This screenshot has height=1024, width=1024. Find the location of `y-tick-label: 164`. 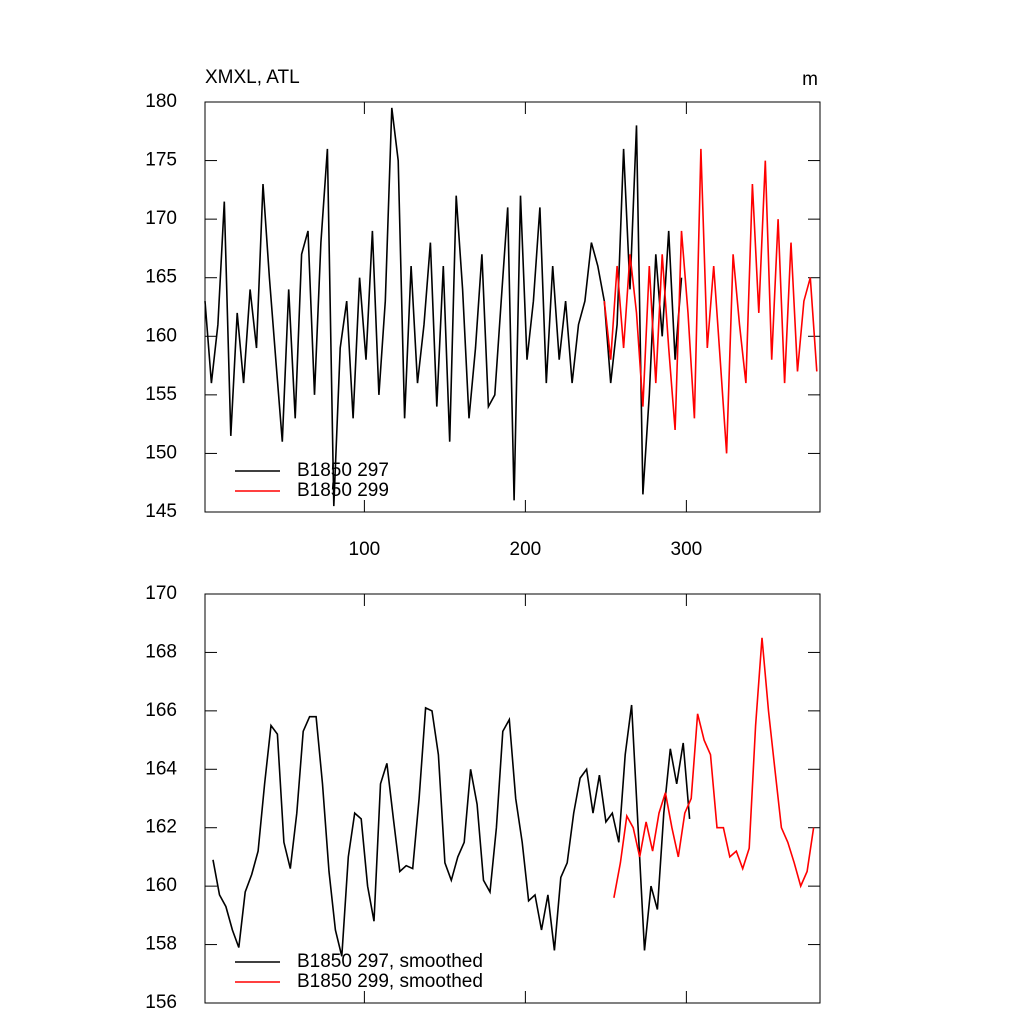

y-tick-label: 164 is located at coordinates (161, 768).